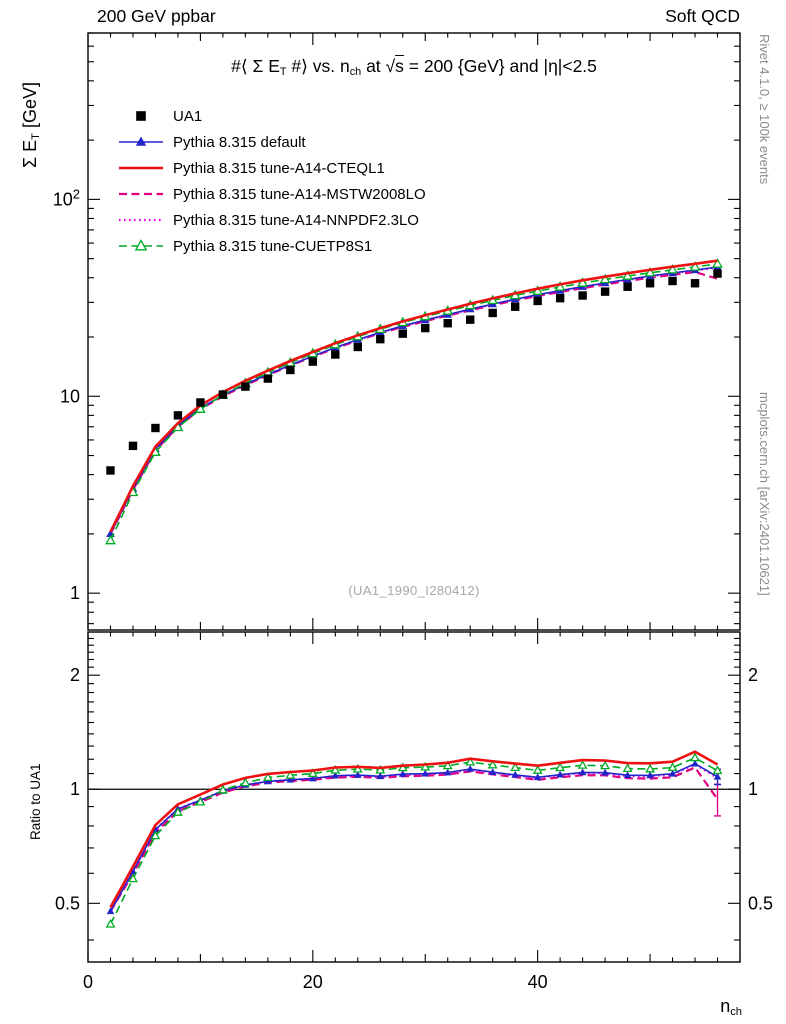 The width and height of the screenshot is (786, 1024). I want to click on legend-item: UA1, so click(272, 116).